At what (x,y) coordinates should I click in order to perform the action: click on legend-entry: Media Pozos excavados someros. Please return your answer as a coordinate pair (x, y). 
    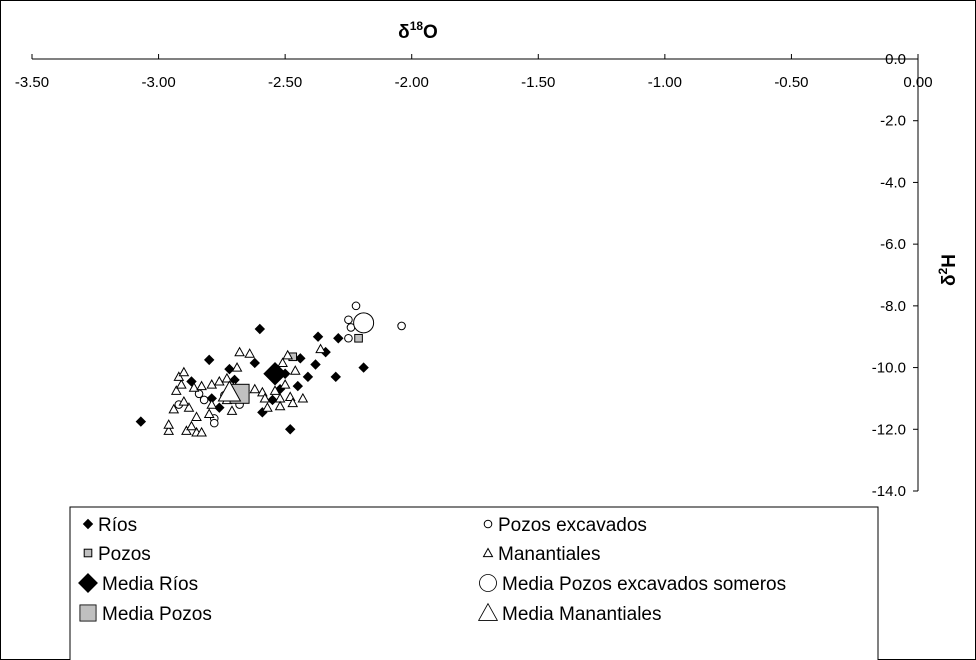
    Looking at the image, I should click on (632, 584).